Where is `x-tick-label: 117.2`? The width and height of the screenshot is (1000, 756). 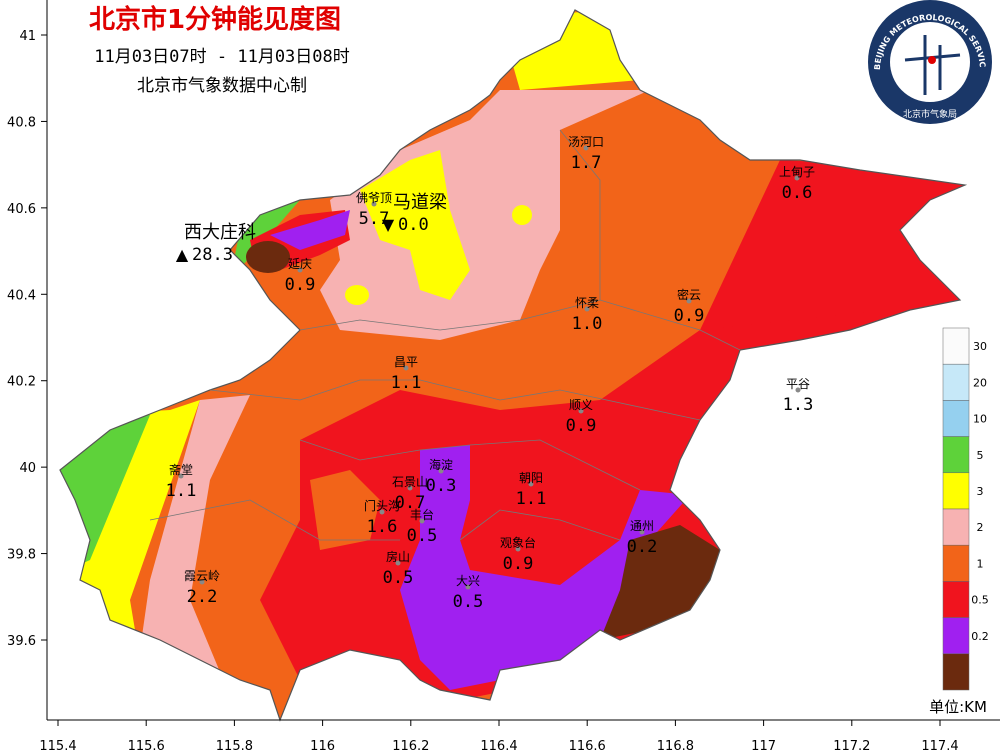
x-tick-label: 117.2 is located at coordinates (851, 746).